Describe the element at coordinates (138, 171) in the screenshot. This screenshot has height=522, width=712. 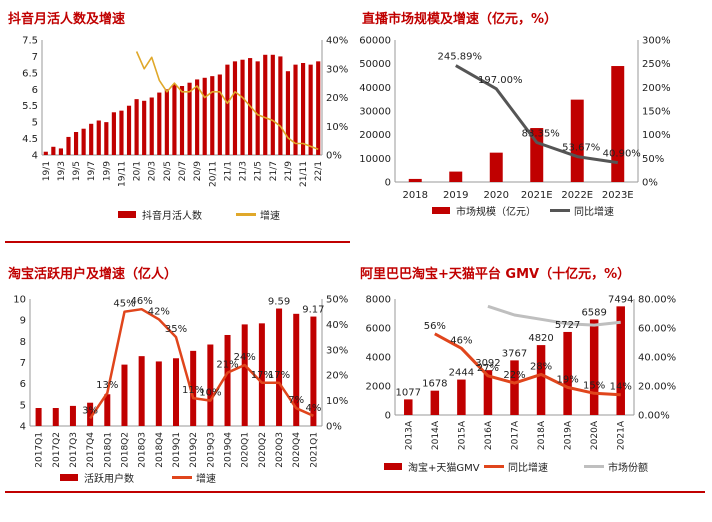
I see `x-tick-label: 20/1` at that location.